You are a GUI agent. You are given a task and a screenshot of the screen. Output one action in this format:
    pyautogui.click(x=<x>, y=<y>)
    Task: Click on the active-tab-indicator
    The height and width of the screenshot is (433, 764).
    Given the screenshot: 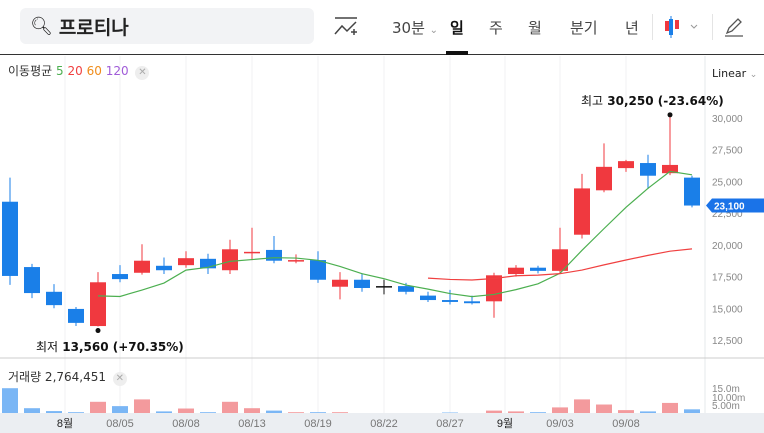 What is the action you would take?
    pyautogui.click(x=457, y=53)
    